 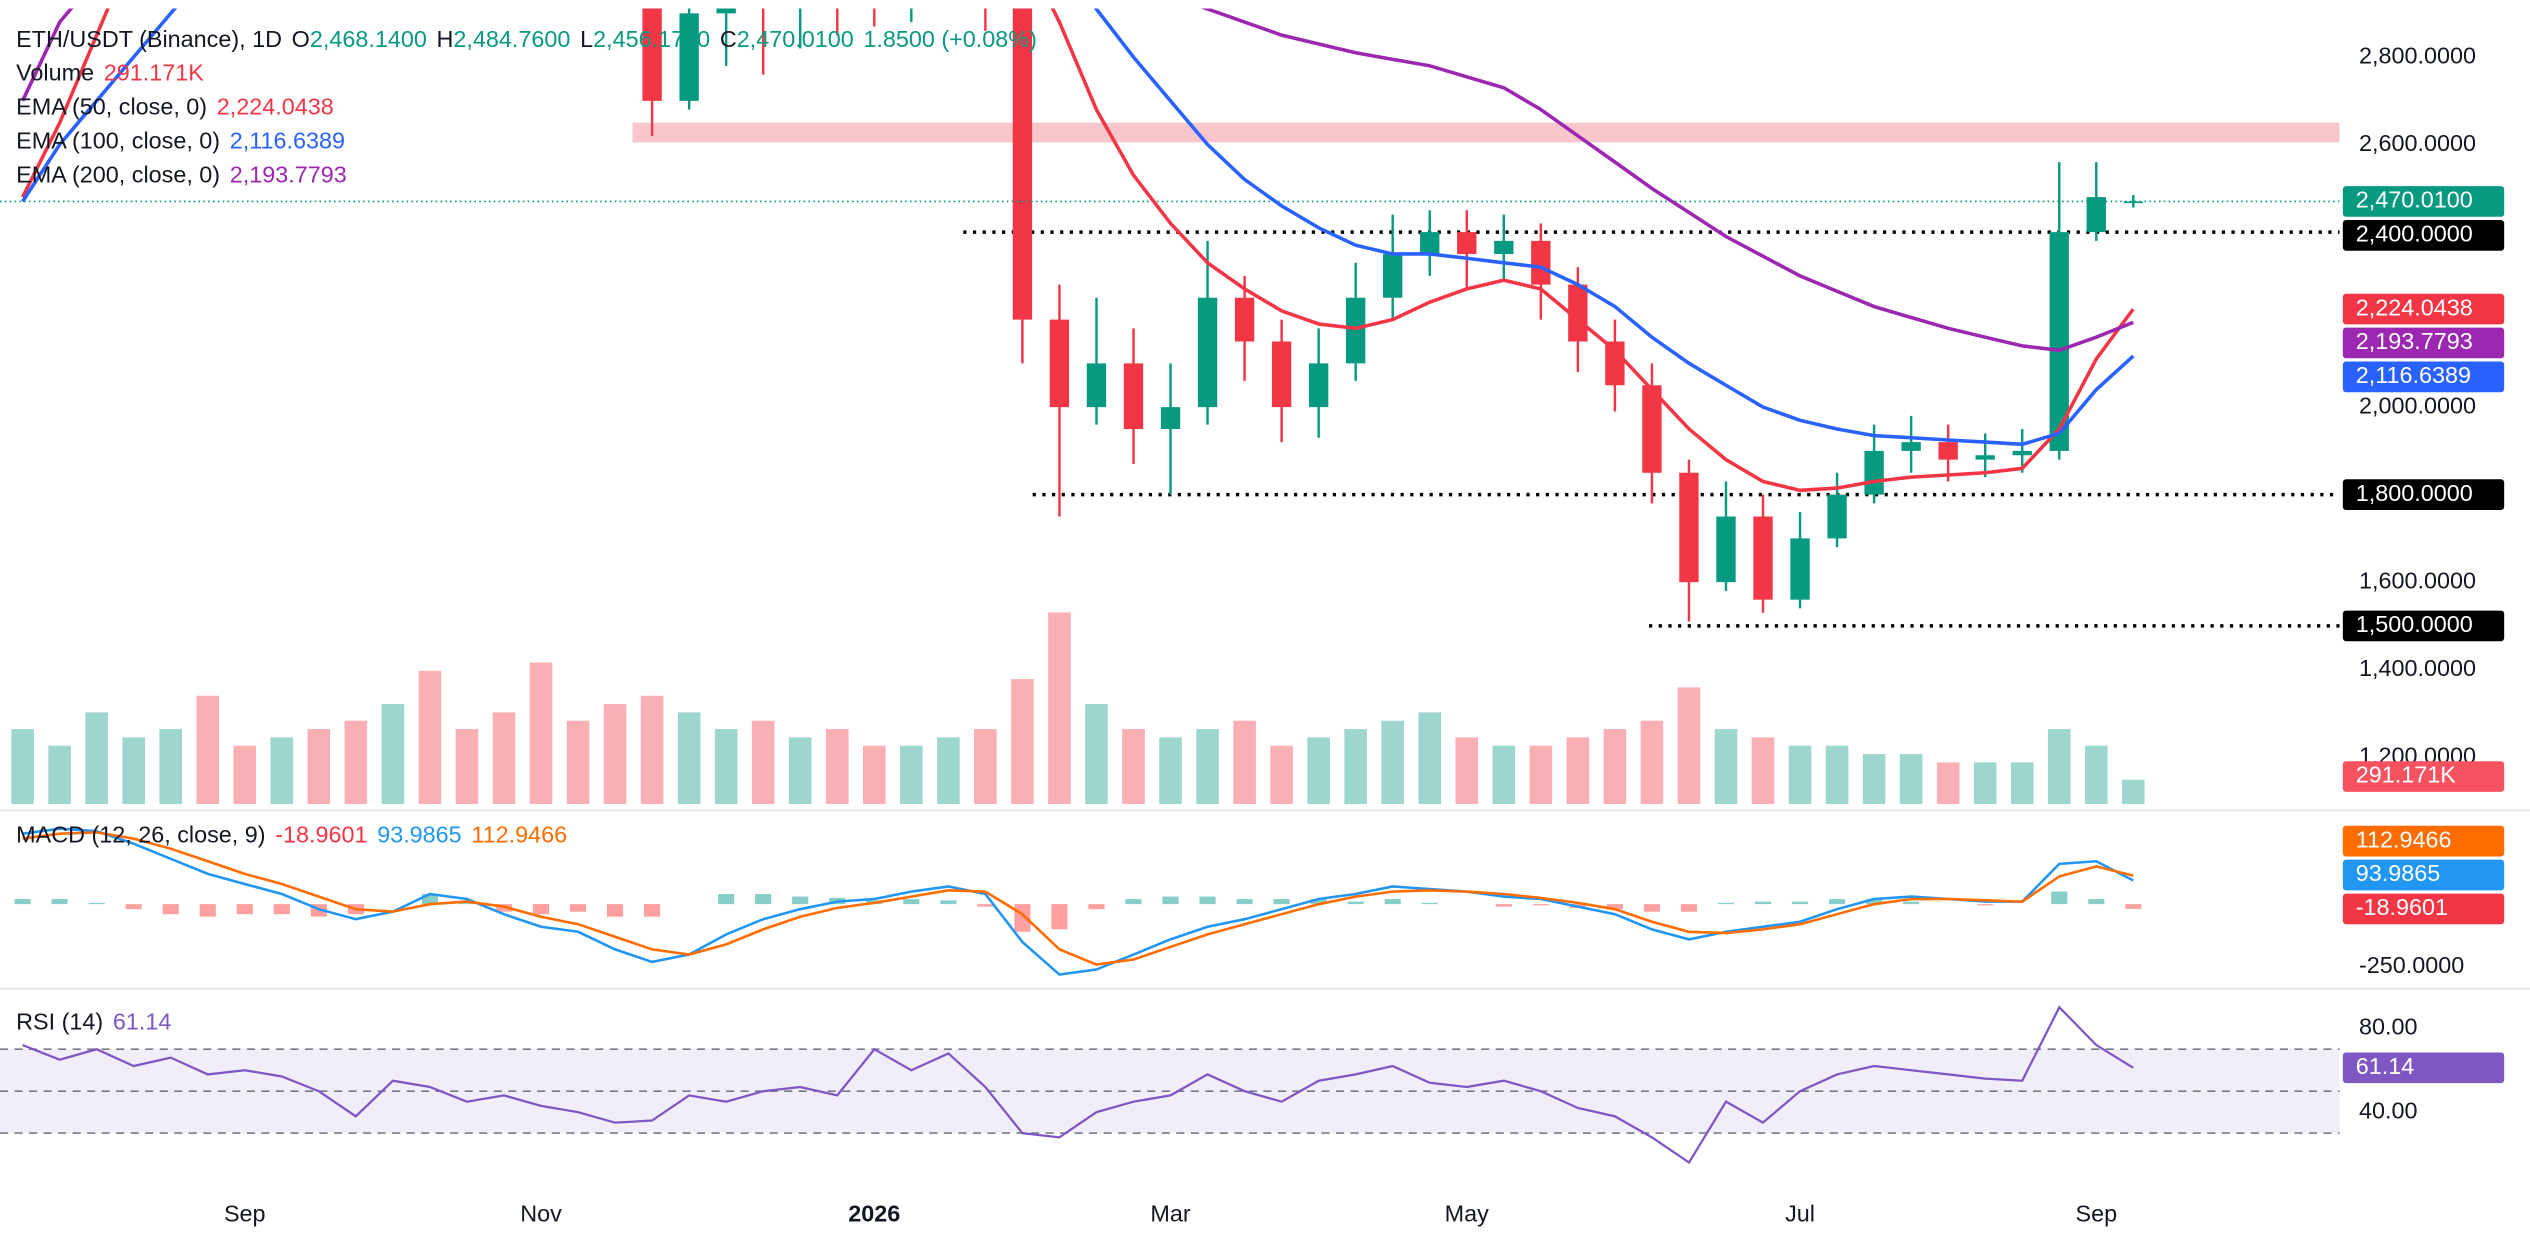 What do you see at coordinates (2414, 200) in the screenshot?
I see `price-tag-label: 2,470.0100` at bounding box center [2414, 200].